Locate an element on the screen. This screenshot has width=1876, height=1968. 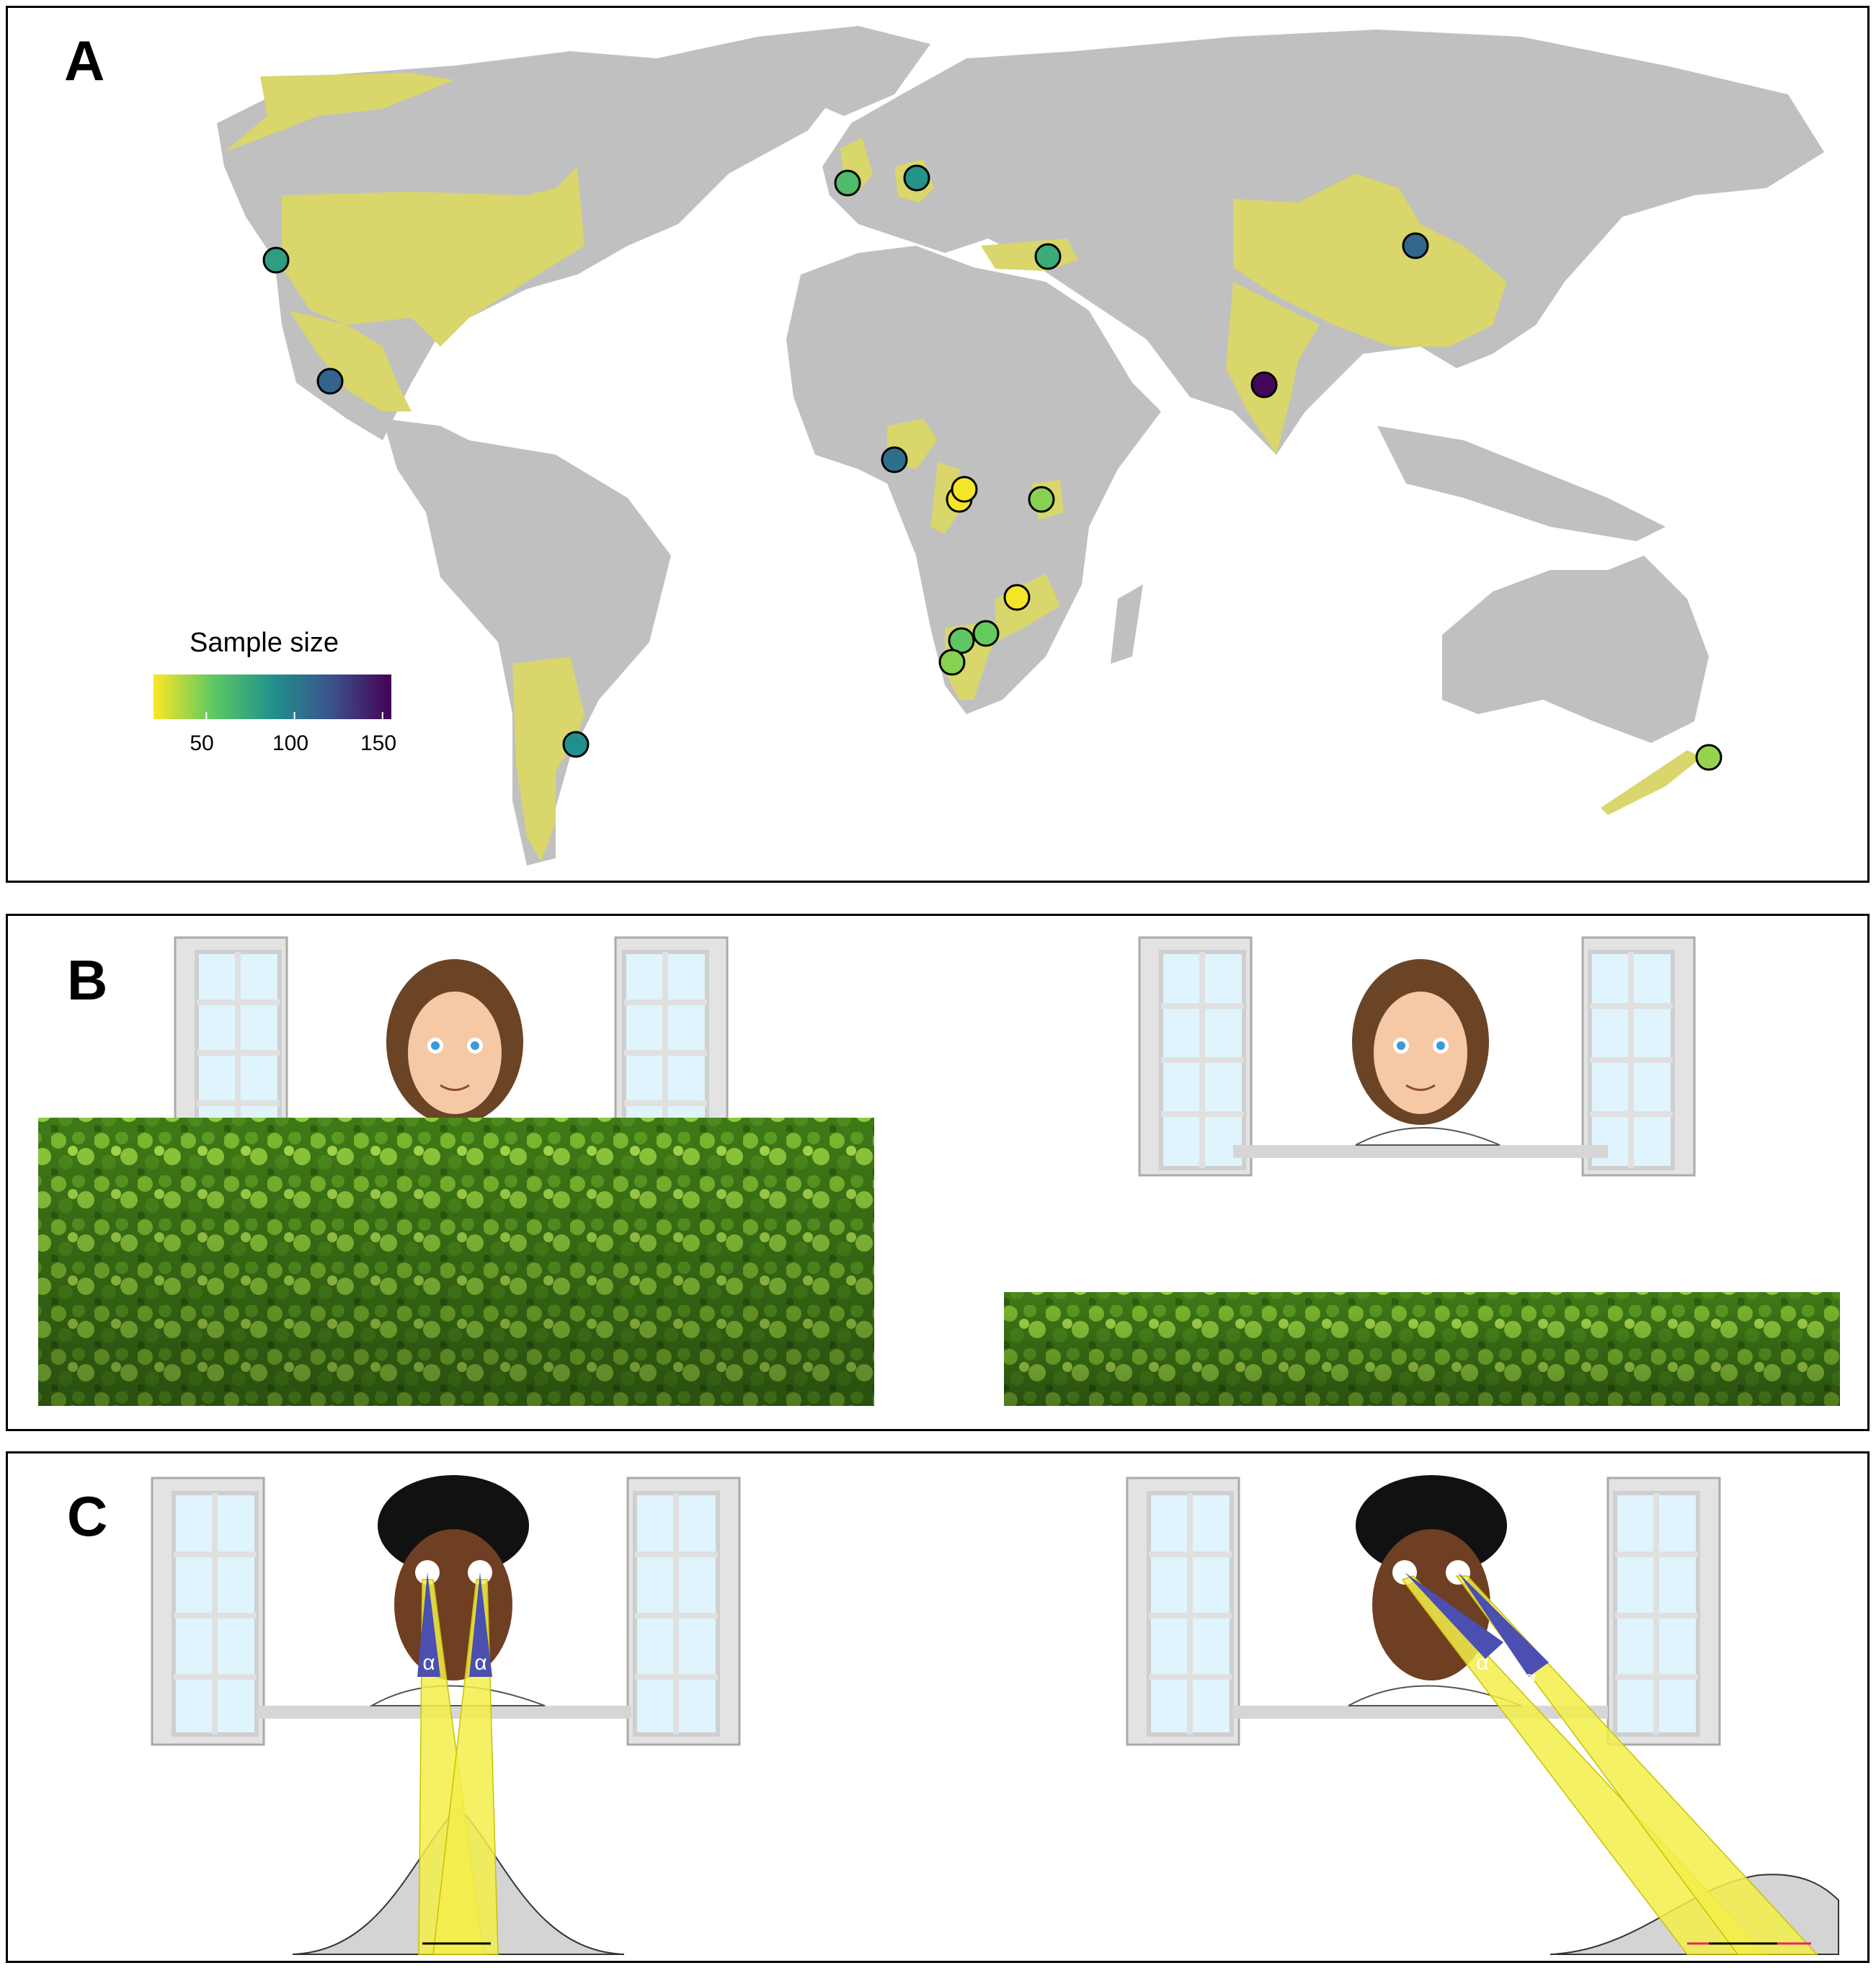
site-marker-china is located at coordinates (1415, 245).